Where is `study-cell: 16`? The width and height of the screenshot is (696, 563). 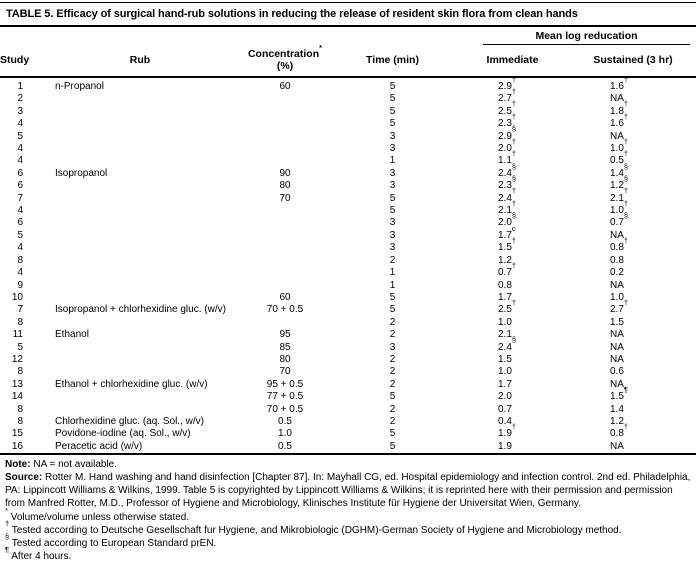
study-cell: 16 is located at coordinates (17, 446).